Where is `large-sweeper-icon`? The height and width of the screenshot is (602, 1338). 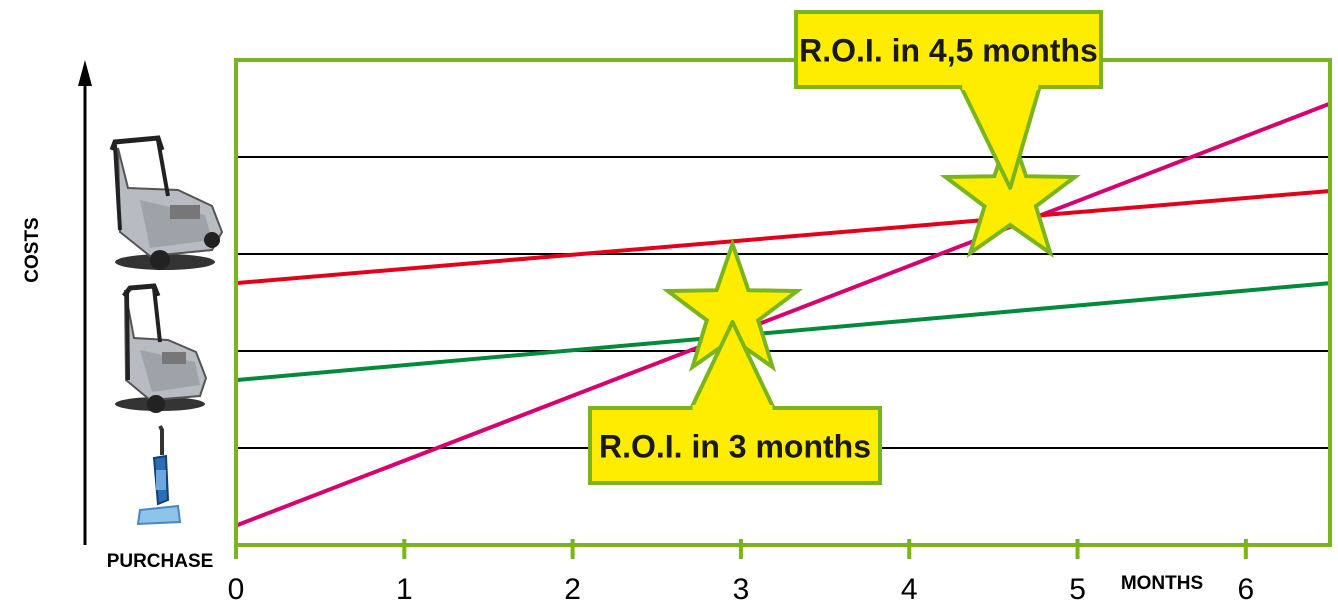
large-sweeper-icon is located at coordinates (166, 202).